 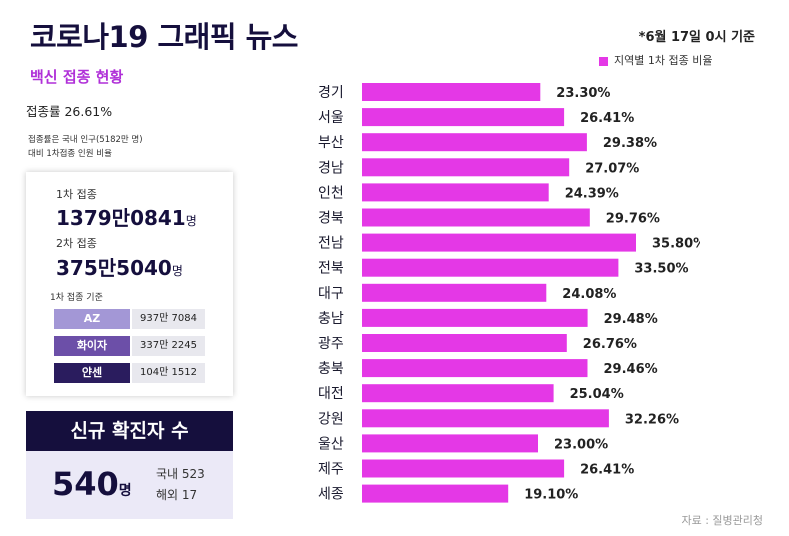 What do you see at coordinates (331, 394) in the screenshot?
I see `category-label: 대전` at bounding box center [331, 394].